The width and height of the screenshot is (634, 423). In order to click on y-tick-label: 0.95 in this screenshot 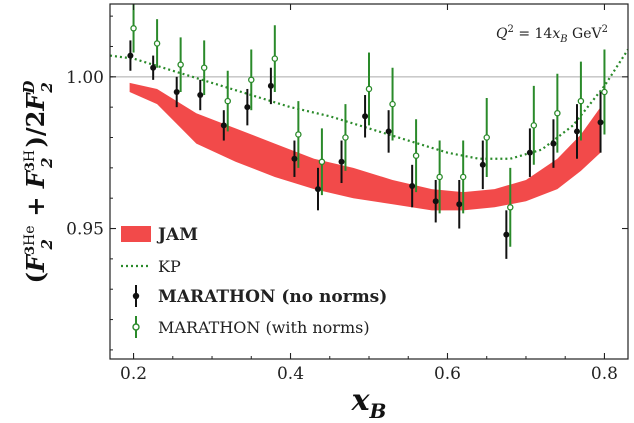, I will do `click(85, 230)`.